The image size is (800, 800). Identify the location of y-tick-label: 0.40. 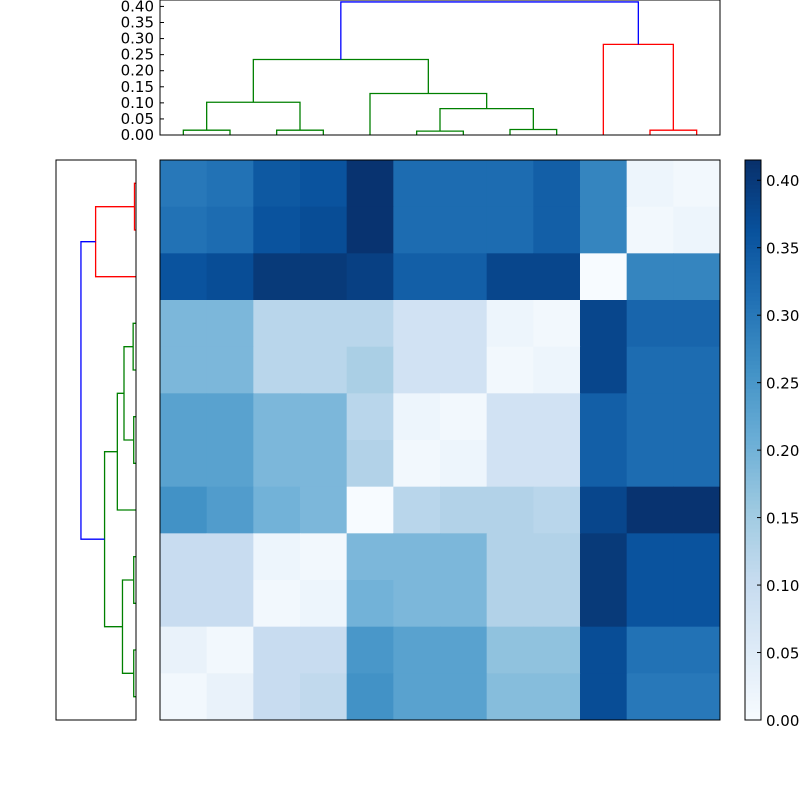
(137, 7).